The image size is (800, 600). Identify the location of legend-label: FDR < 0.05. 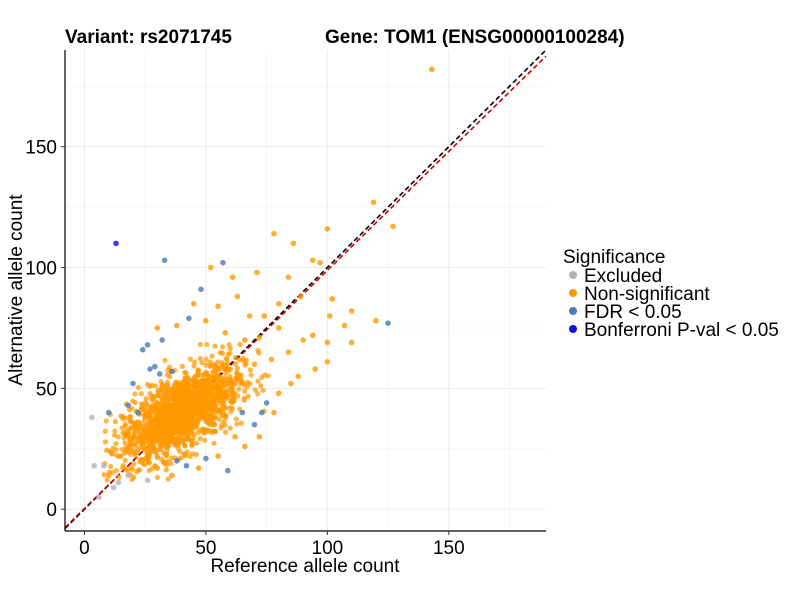
(633, 312).